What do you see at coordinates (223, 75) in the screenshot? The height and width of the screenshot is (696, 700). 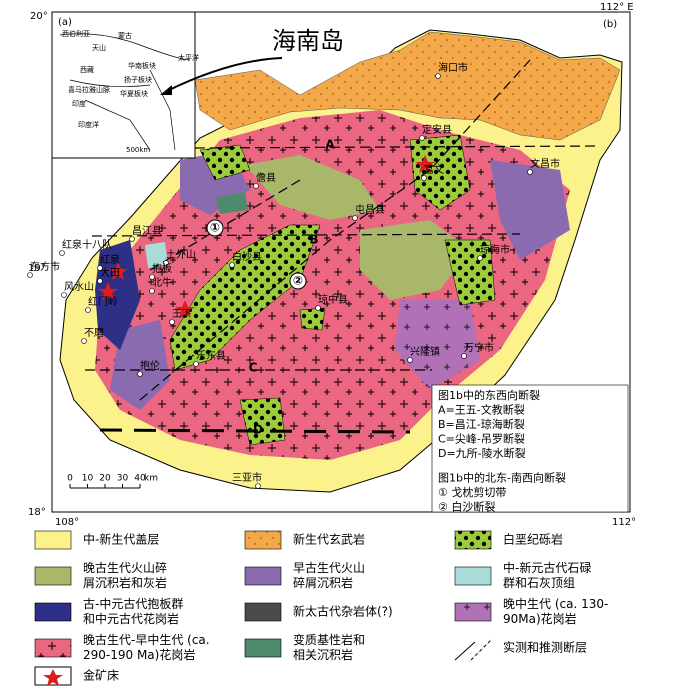 I see `arrow` at bounding box center [223, 75].